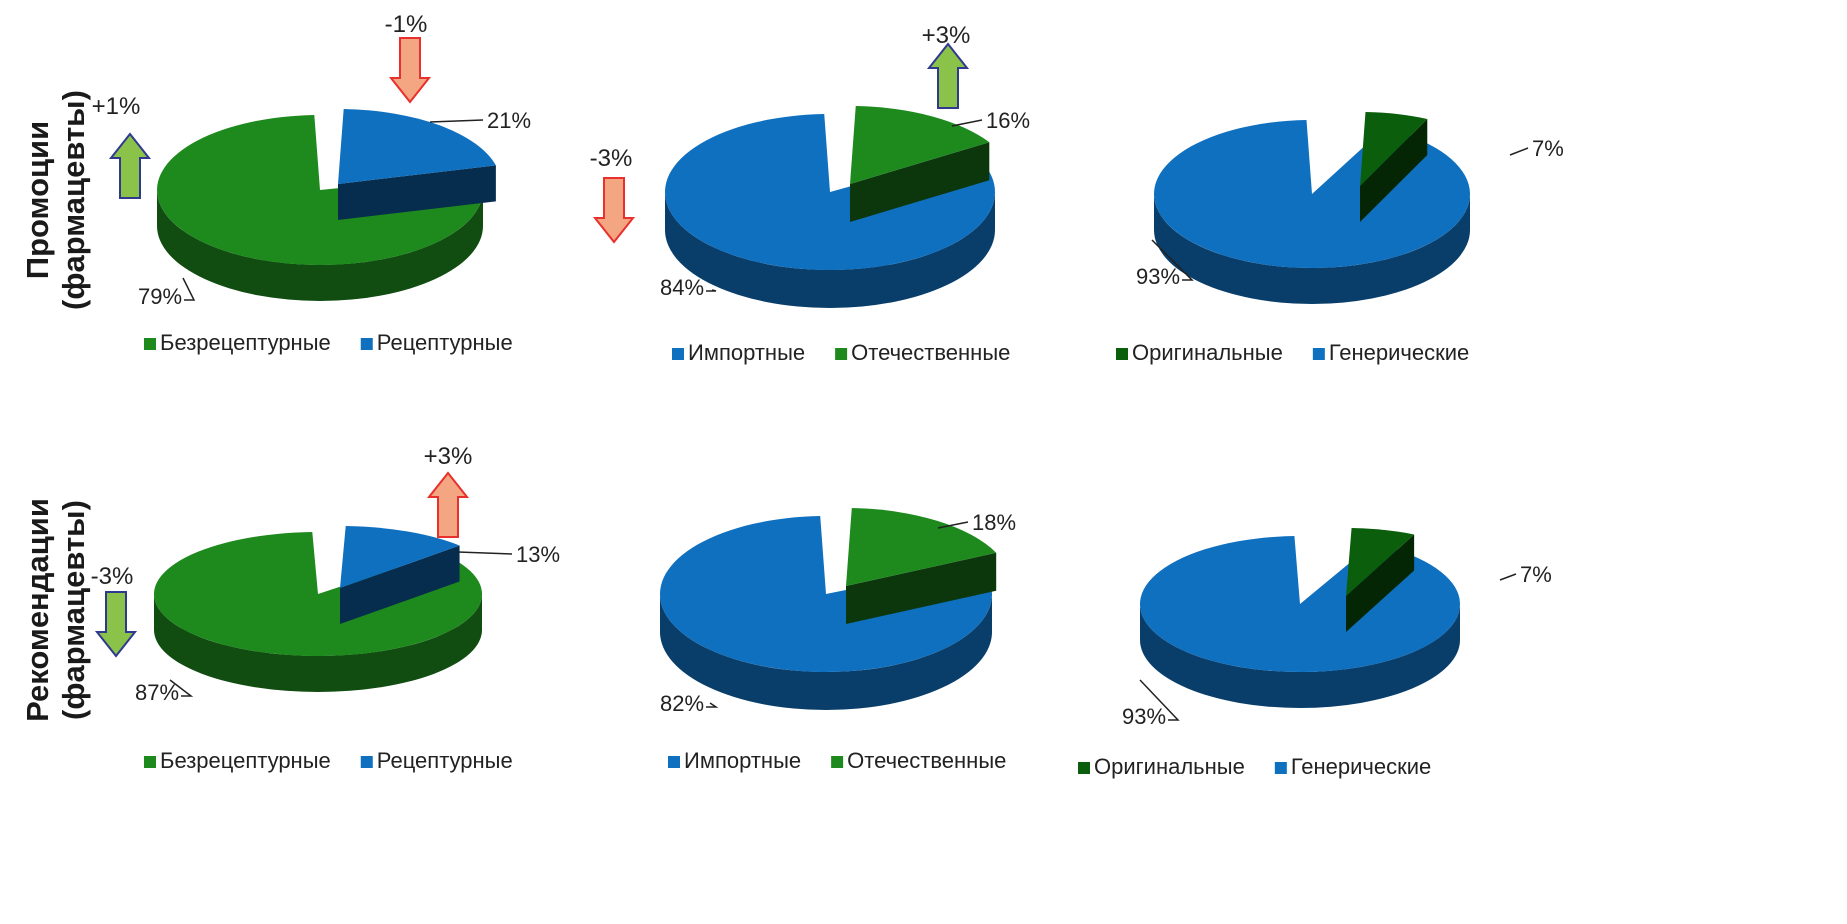 The width and height of the screenshot is (1847, 924). I want to click on data-label: 13%, so click(538, 554).